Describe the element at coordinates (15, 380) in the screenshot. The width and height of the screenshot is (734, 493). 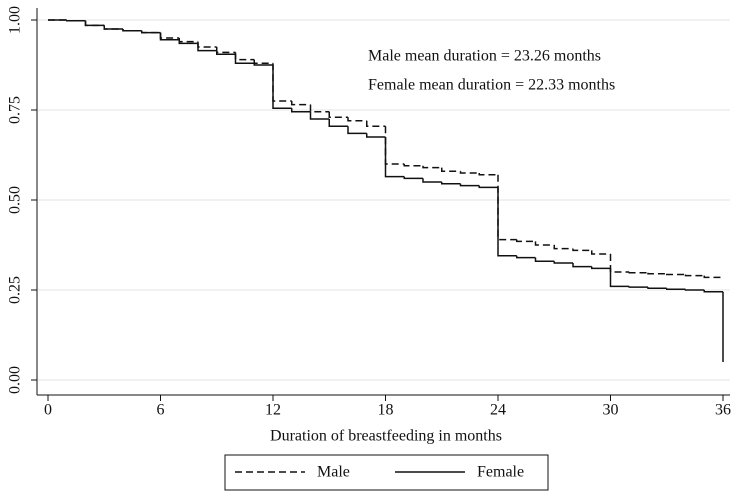
I see `y-tick-label: 0.00` at that location.